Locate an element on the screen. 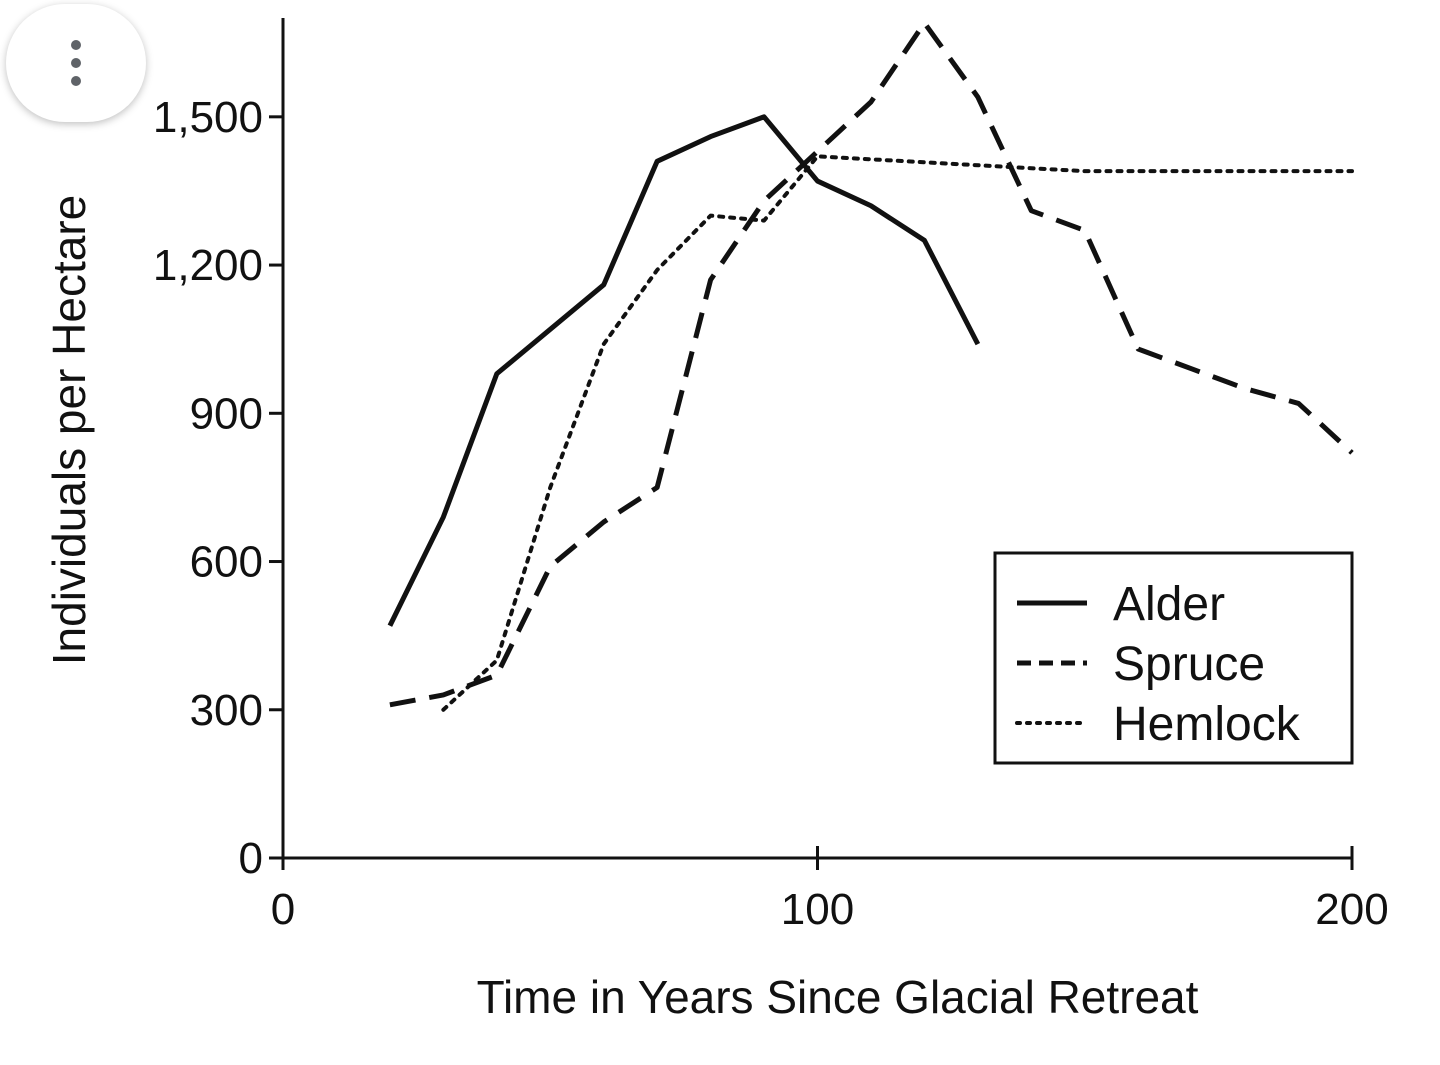 Image resolution: width=1440 pixels, height=1065 pixels. x-tick-label: 200 is located at coordinates (1351, 909).